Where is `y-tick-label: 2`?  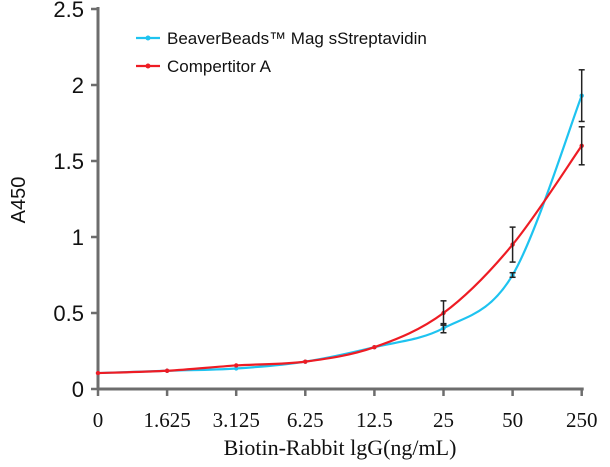 y-tick-label: 2 is located at coordinates (78, 85).